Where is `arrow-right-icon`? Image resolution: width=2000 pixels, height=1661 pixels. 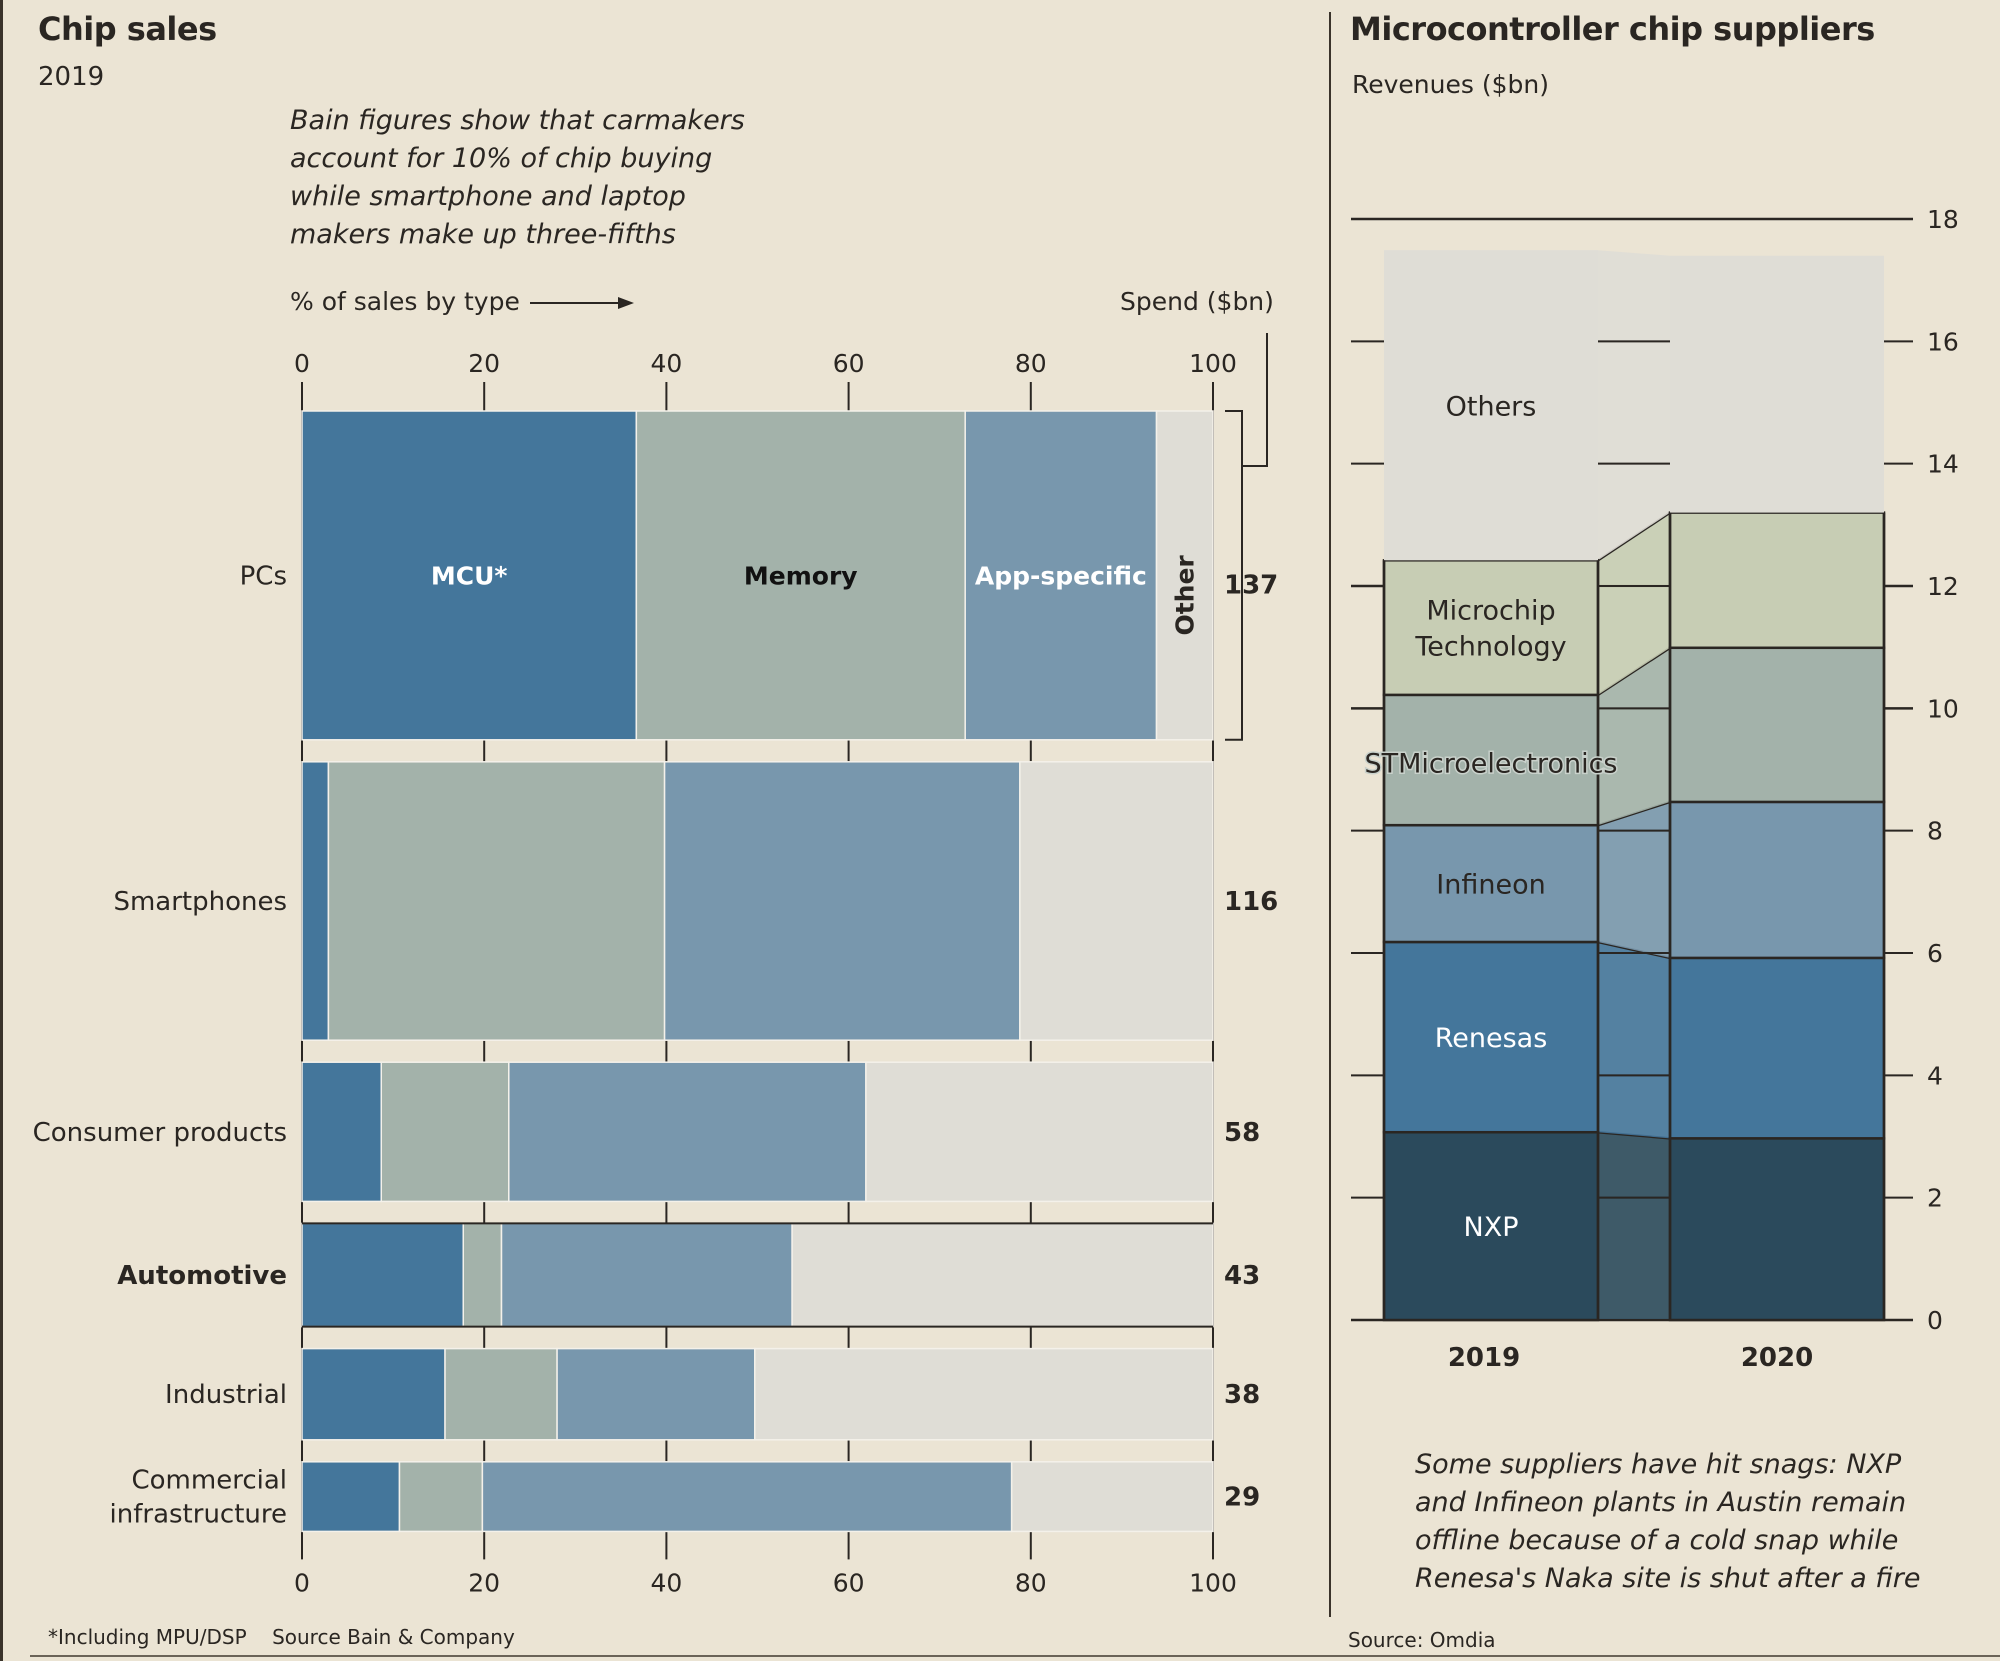 arrow-right-icon is located at coordinates (581, 303).